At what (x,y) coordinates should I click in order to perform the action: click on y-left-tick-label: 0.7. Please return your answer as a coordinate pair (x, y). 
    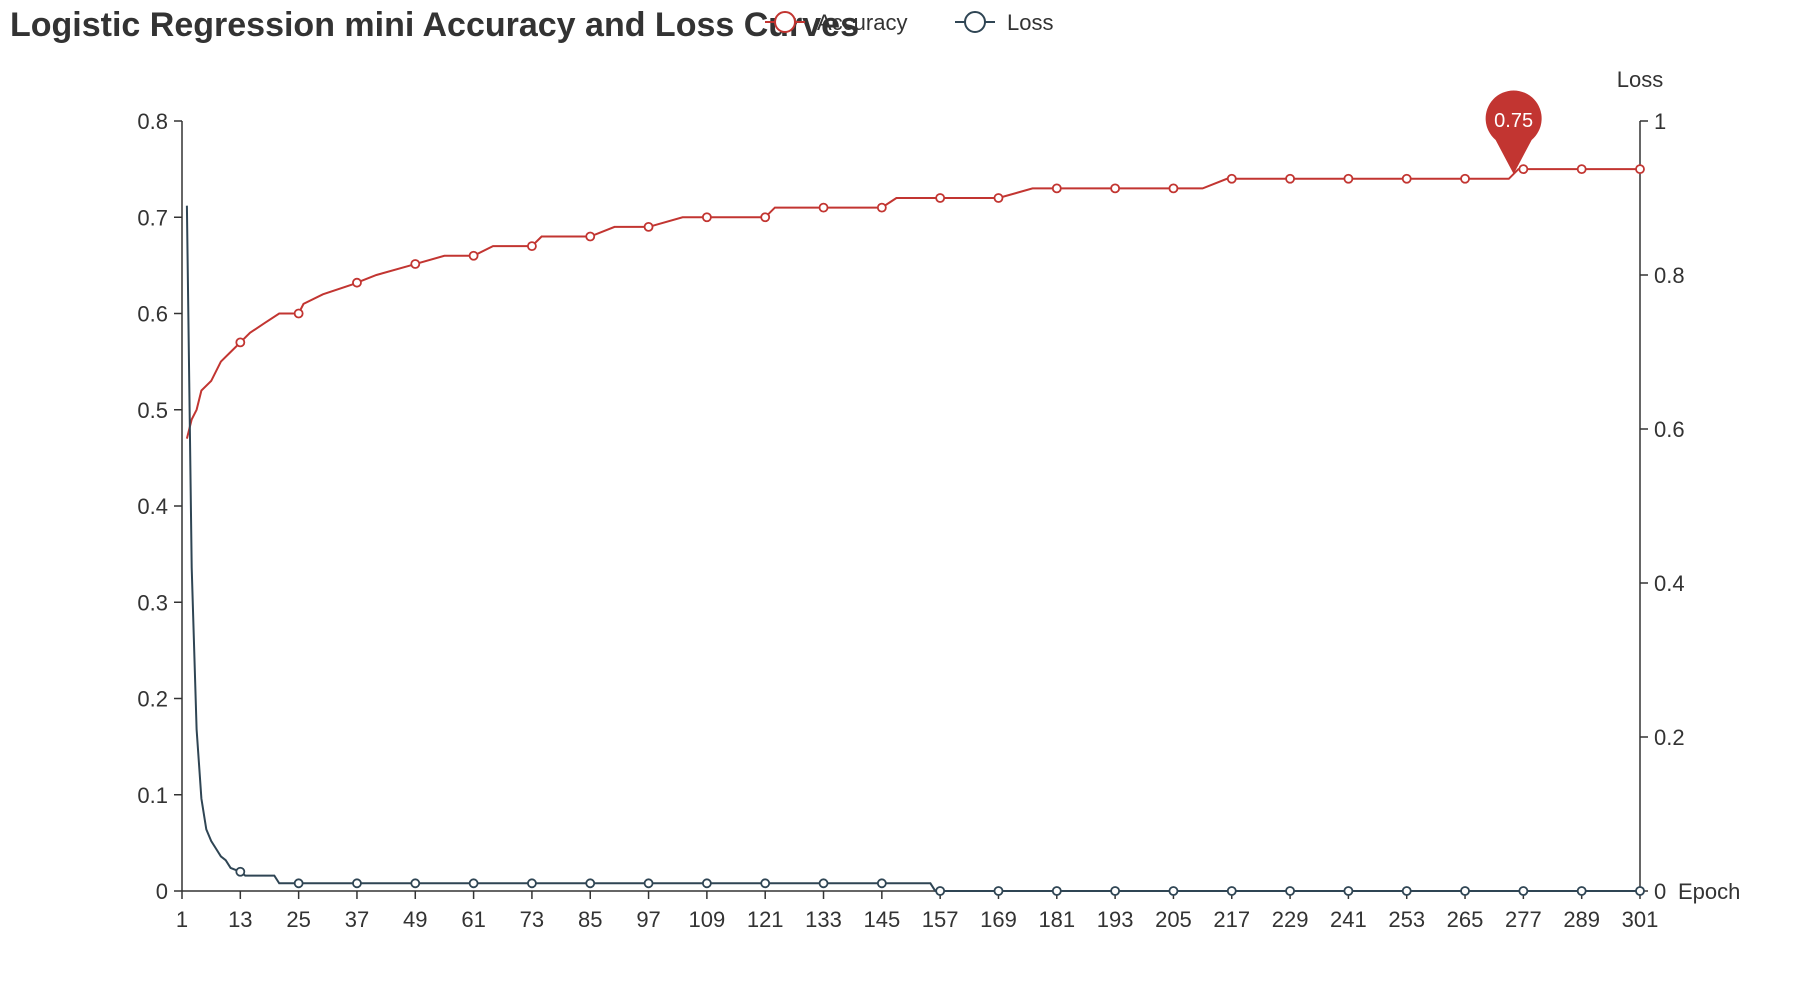
    Looking at the image, I should click on (152, 217).